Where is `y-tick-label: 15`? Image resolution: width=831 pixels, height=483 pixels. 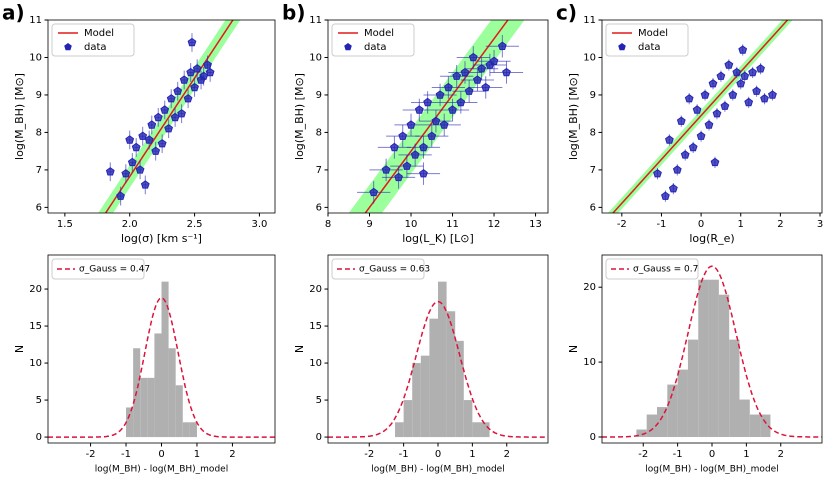
y-tick-label: 15 is located at coordinates (35, 326).